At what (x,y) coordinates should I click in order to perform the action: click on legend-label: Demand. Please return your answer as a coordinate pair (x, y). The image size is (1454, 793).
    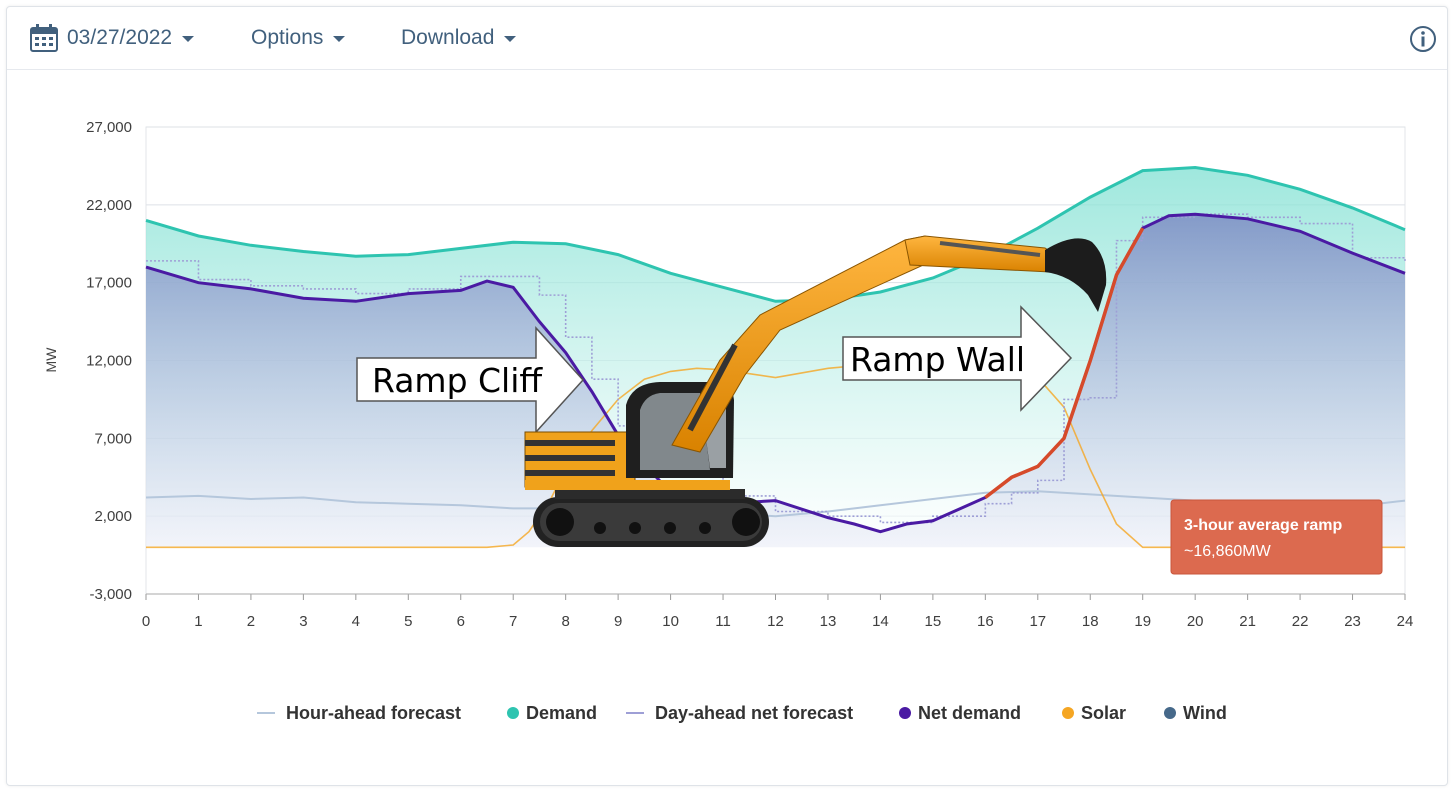
    Looking at the image, I should click on (561, 713).